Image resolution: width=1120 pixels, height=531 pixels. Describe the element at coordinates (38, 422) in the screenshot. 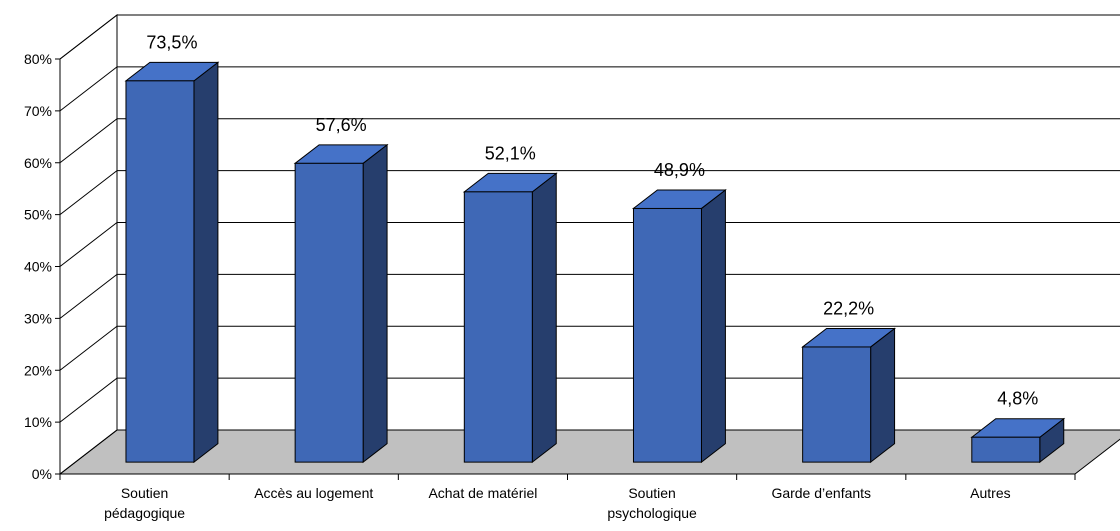

I see `y-tick-label: 10%` at that location.